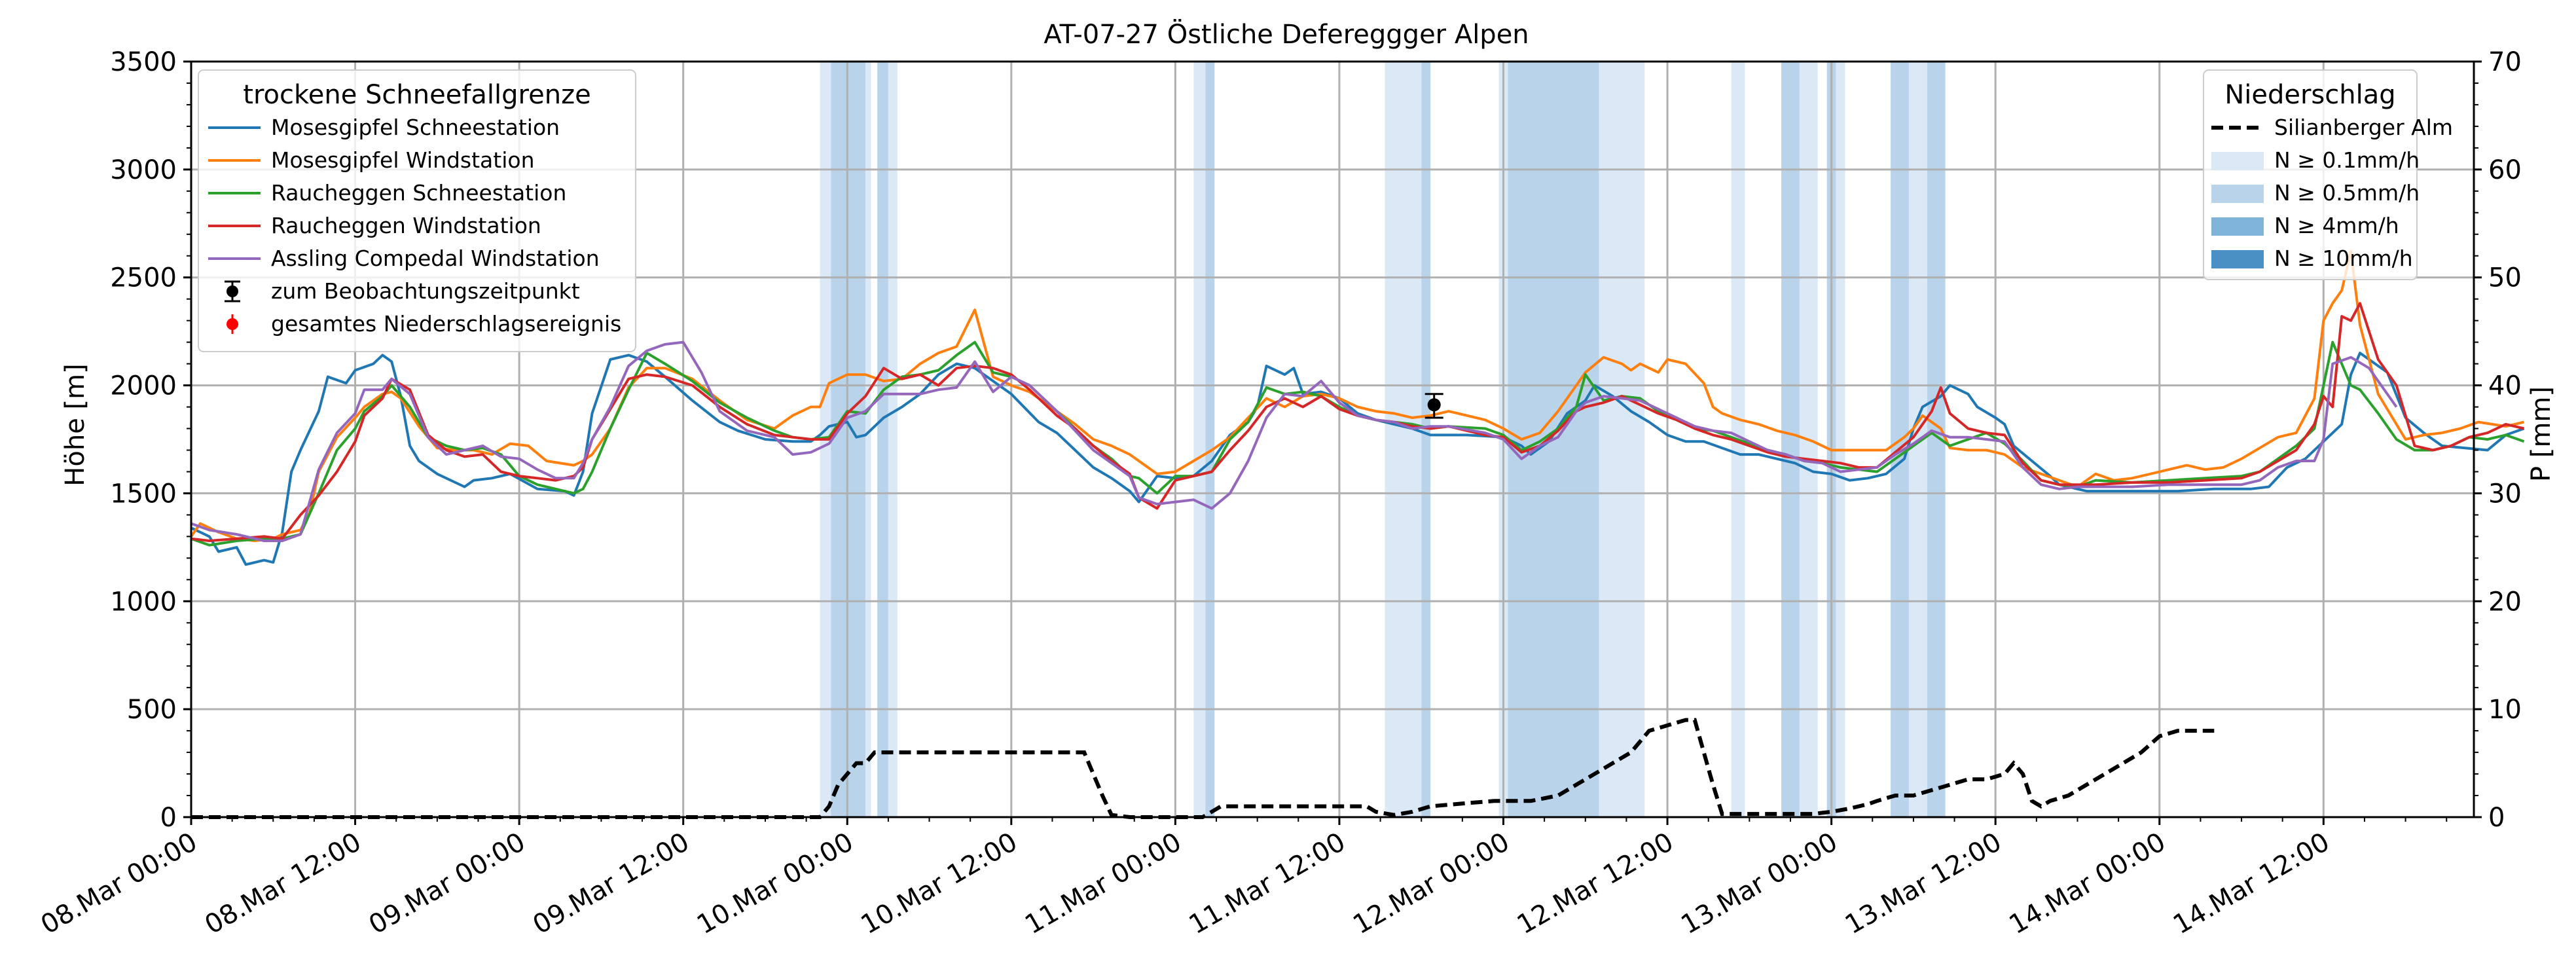 This screenshot has width=2576, height=971. I want to click on legend-label-series-3: Raucheggen Windstation, so click(406, 225).